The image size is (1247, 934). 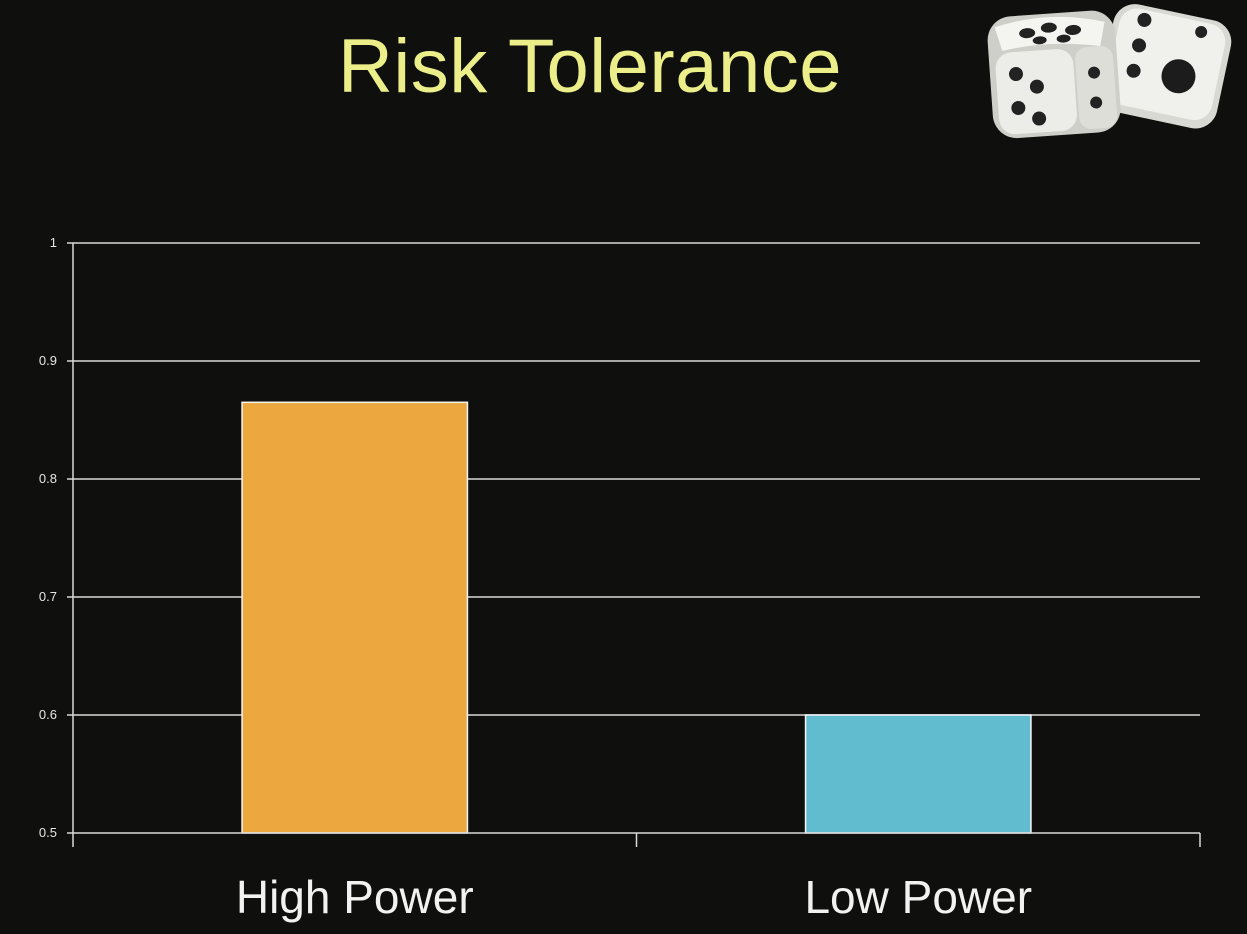 I want to click on y-tick-label: 0.9, so click(x=48, y=360).